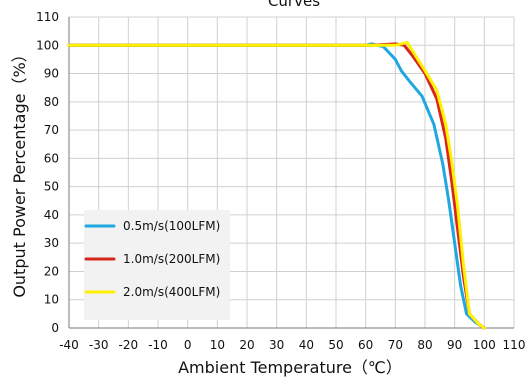  I want to click on y-tick-label: 10, so click(51, 300).